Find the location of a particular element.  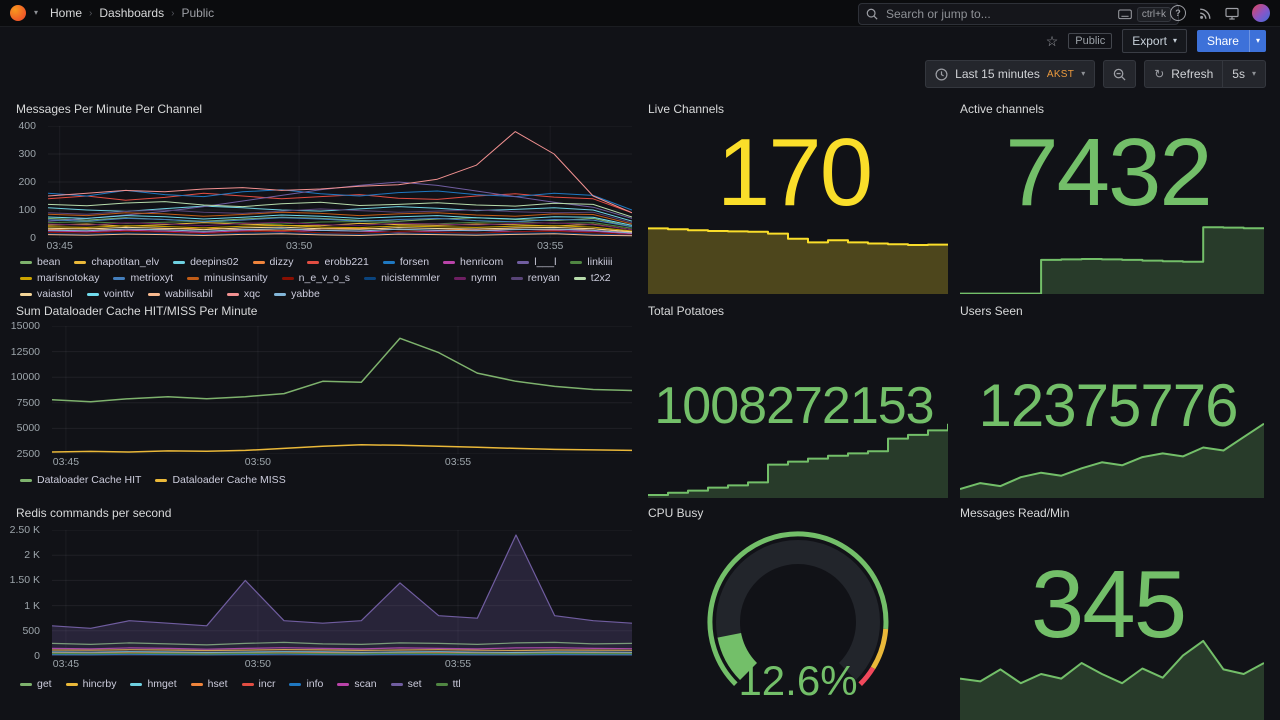

legend-item-vointtv: vointtv is located at coordinates (110, 294).